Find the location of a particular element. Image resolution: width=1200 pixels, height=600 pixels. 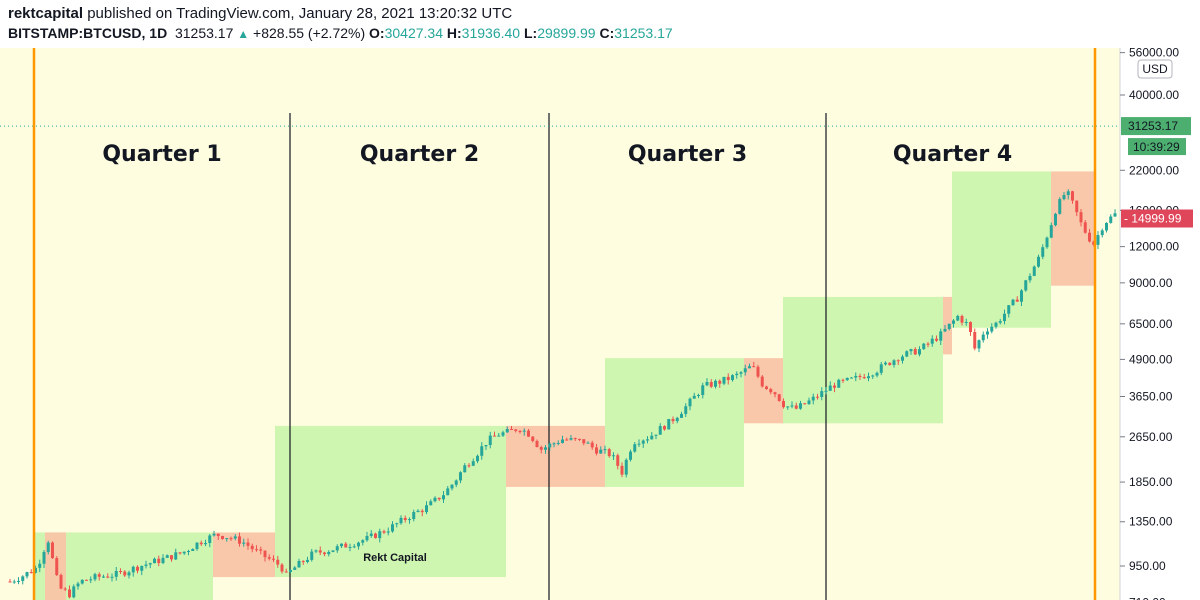

last-price-tag is located at coordinates (1156, 126).